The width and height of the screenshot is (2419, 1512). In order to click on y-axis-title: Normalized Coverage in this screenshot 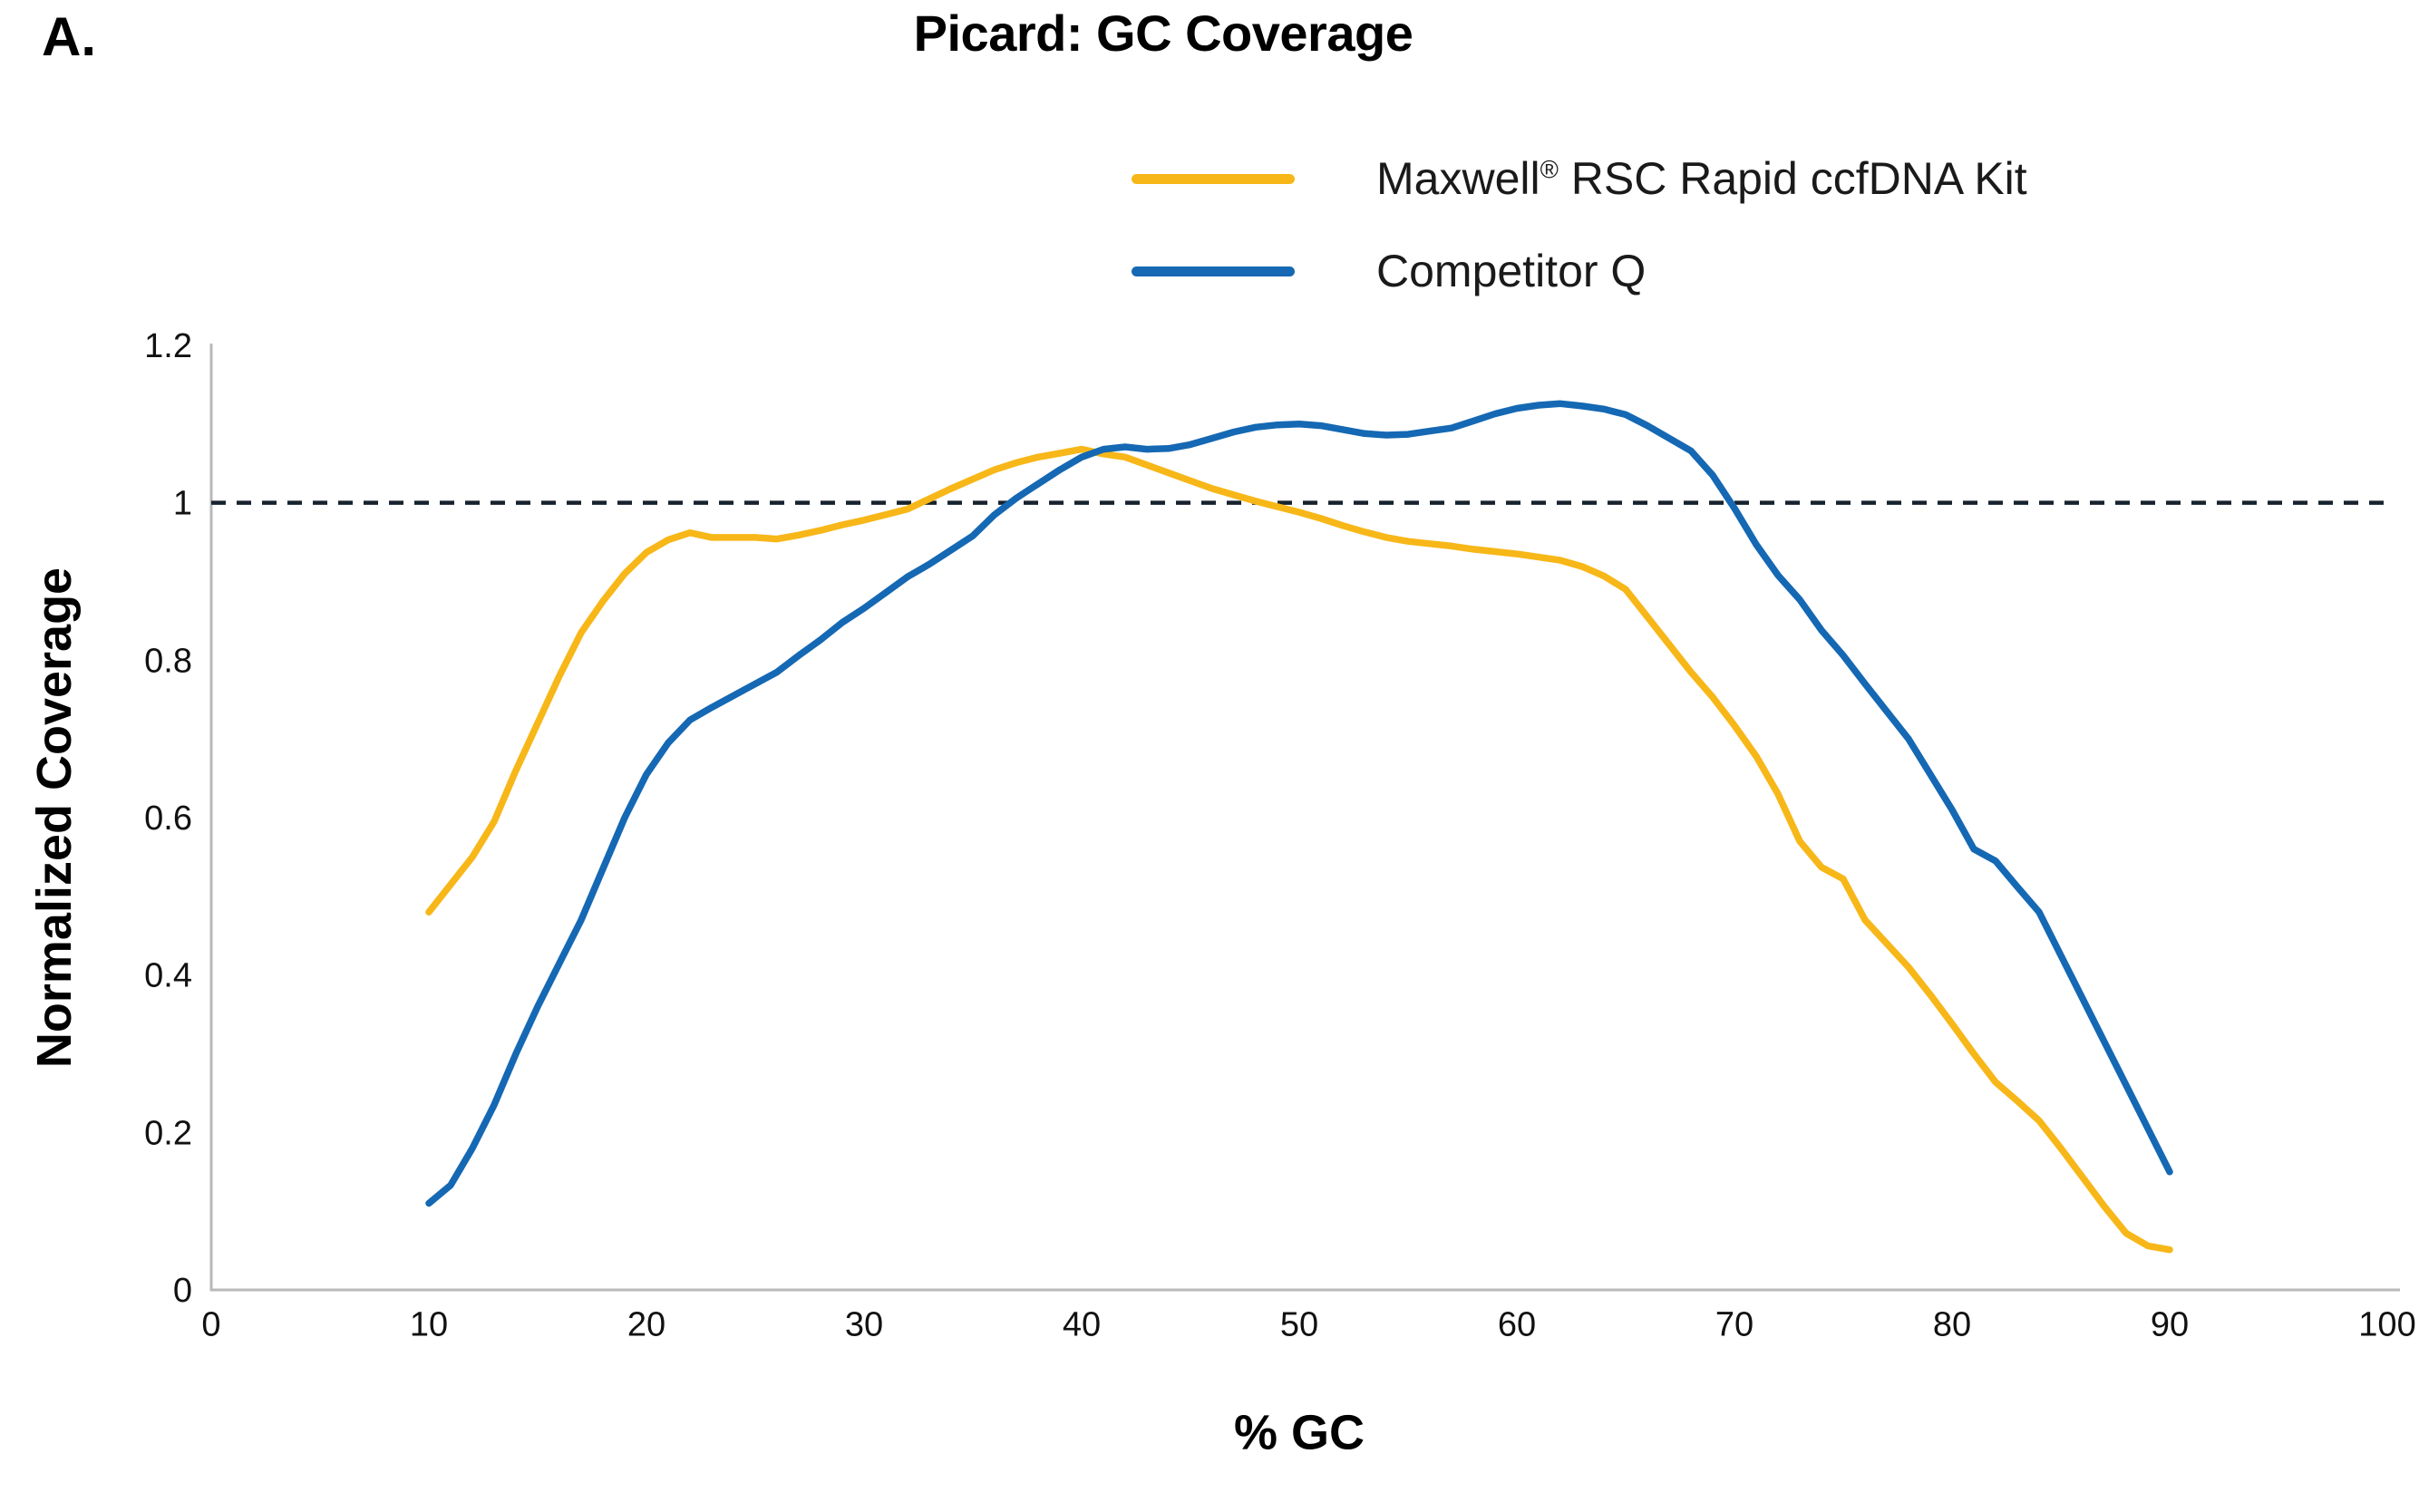, I will do `click(55, 818)`.